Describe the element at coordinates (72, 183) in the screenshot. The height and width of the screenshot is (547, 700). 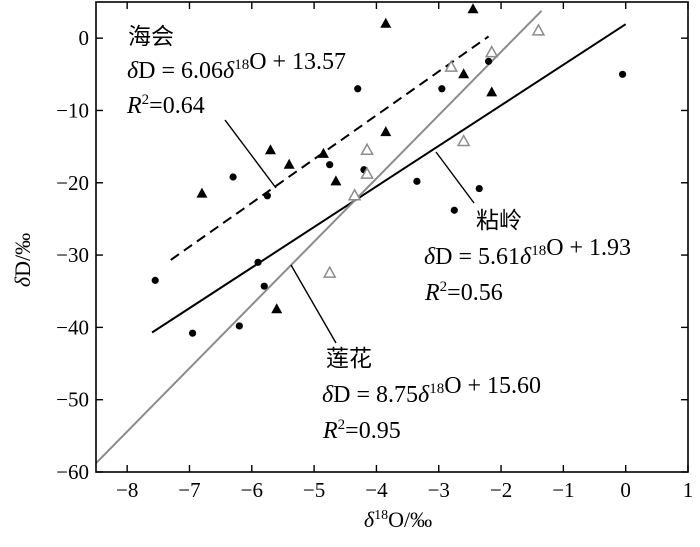
I see `y-tick-label: −20` at that location.